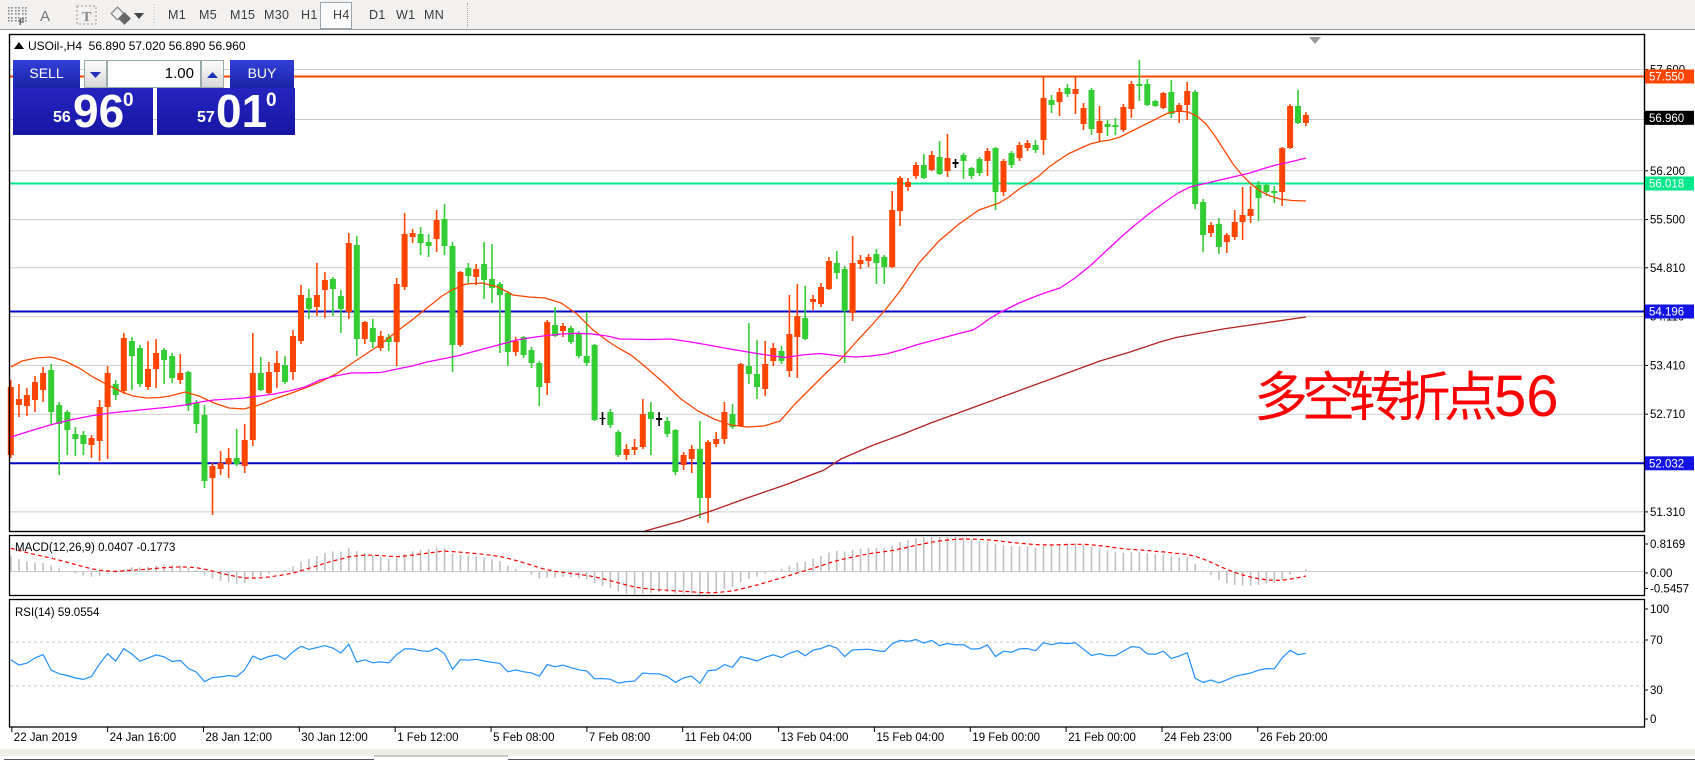  What do you see at coordinates (1666, 313) in the screenshot?
I see `svg-text: 54.196` at bounding box center [1666, 313].